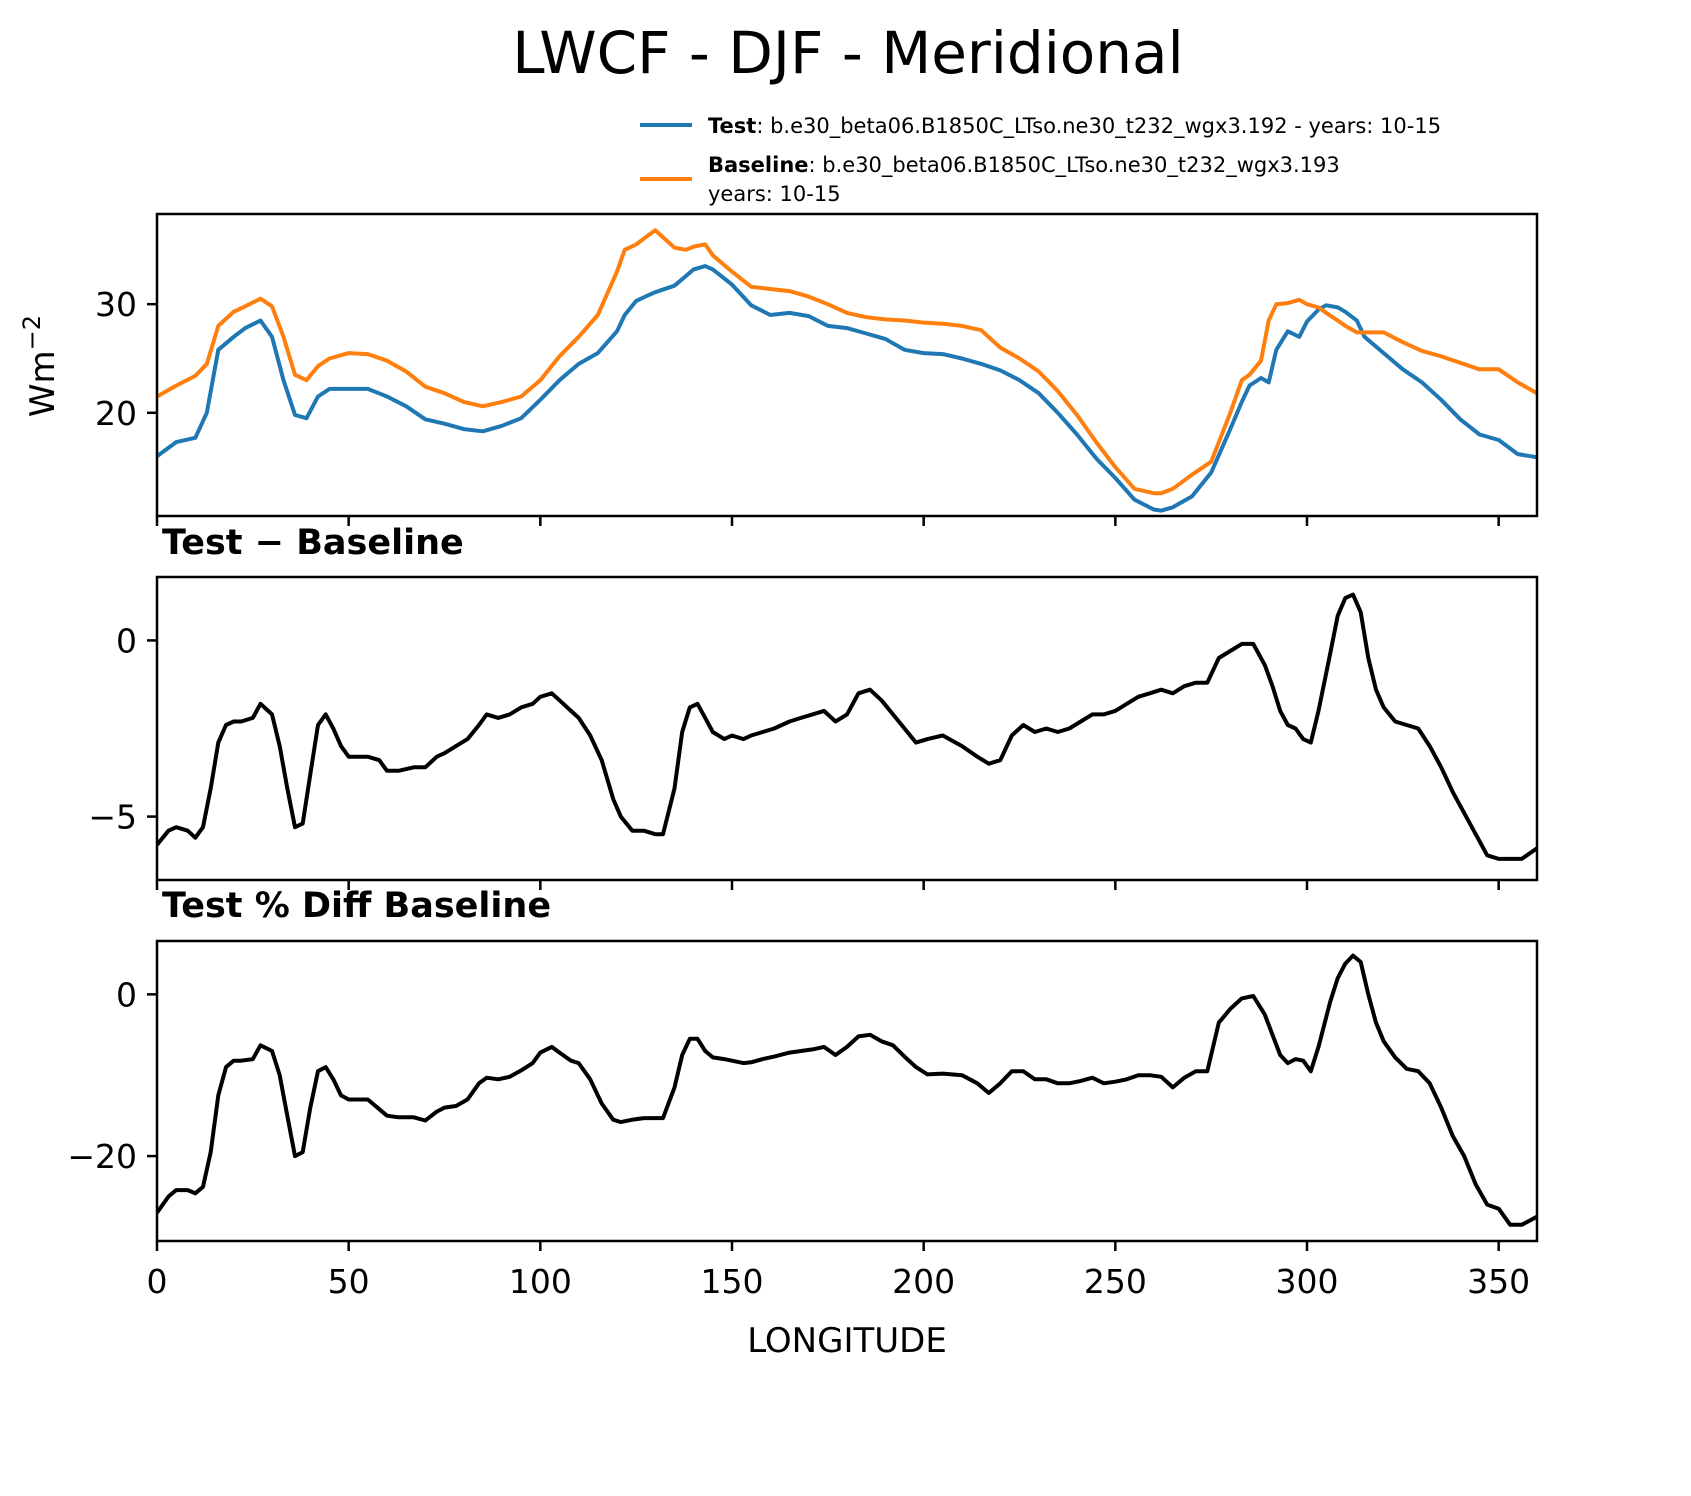  I want to click on panel-title-diff: Test − Baseline, so click(313, 543).